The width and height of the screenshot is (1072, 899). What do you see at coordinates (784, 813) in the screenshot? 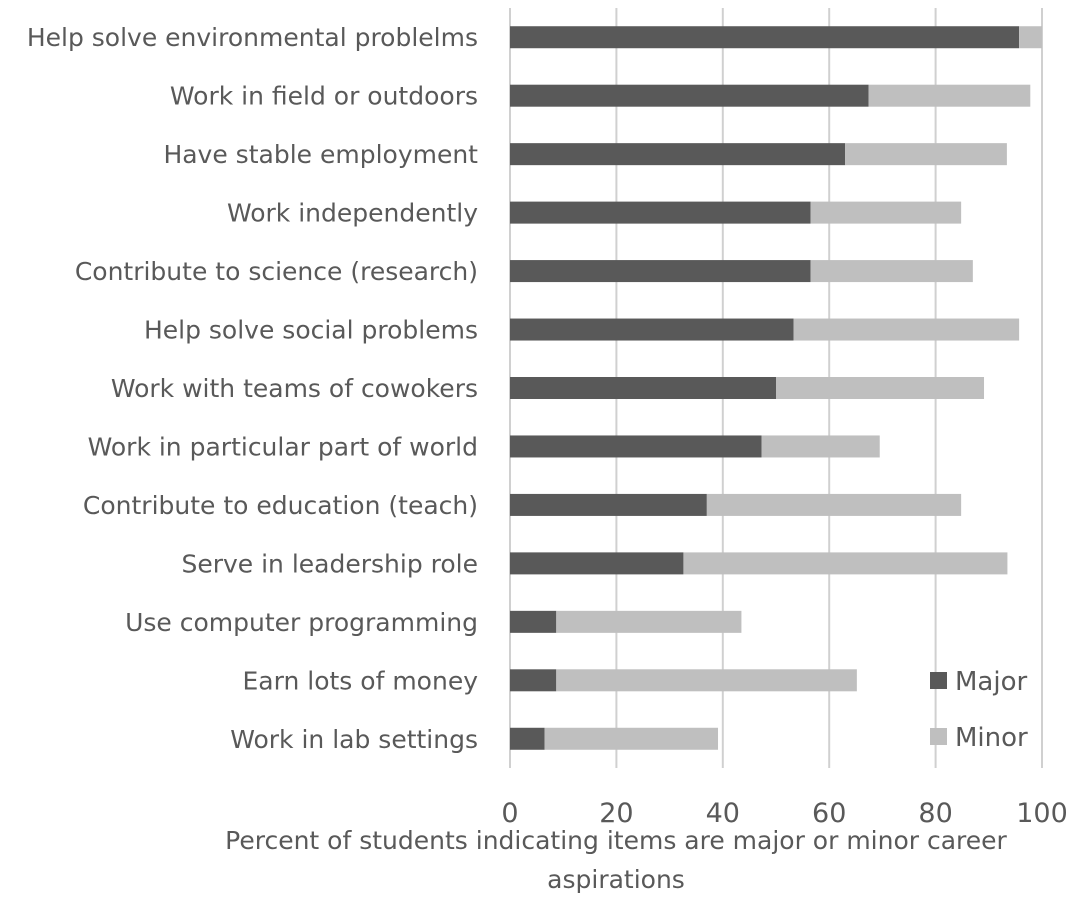
I see `x-tick-labels: 0 20 40 60 80 100` at bounding box center [784, 813].